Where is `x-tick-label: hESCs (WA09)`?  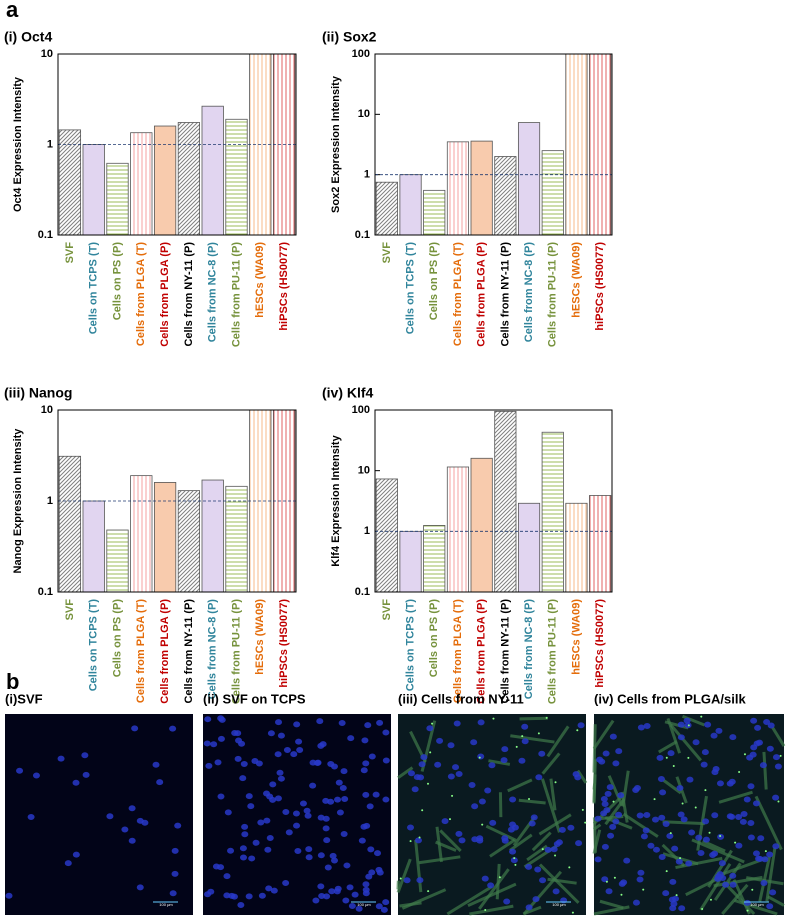 x-tick-label: hESCs (WA09) is located at coordinates (576, 637).